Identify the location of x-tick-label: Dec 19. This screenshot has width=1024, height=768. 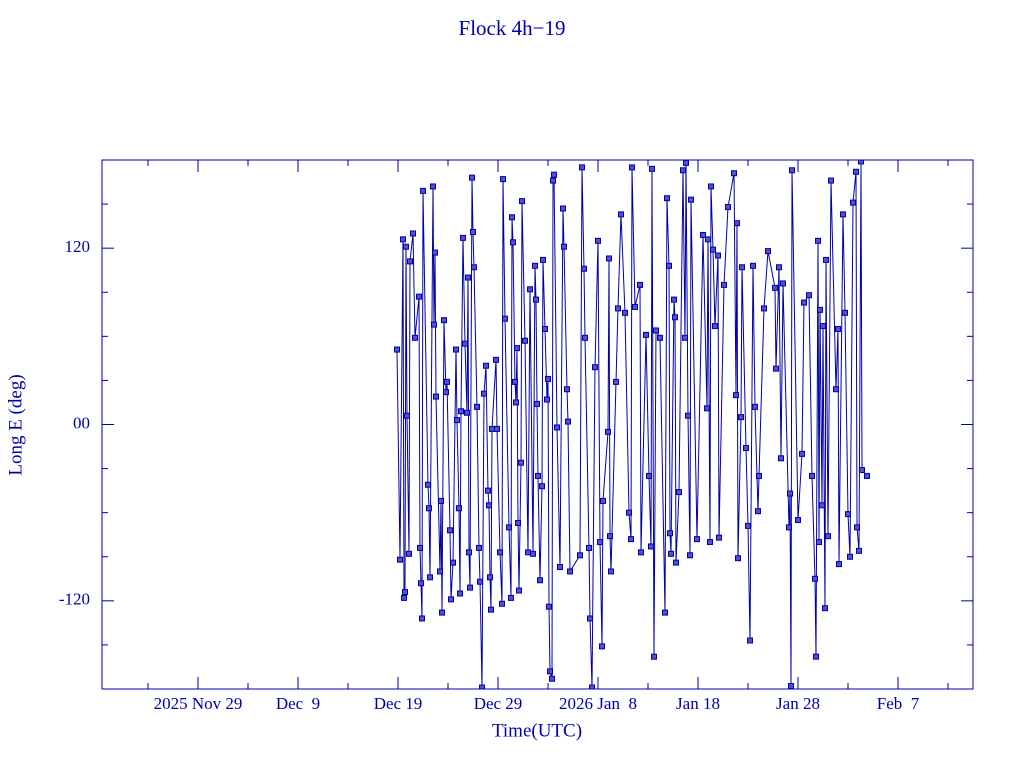
(398, 703).